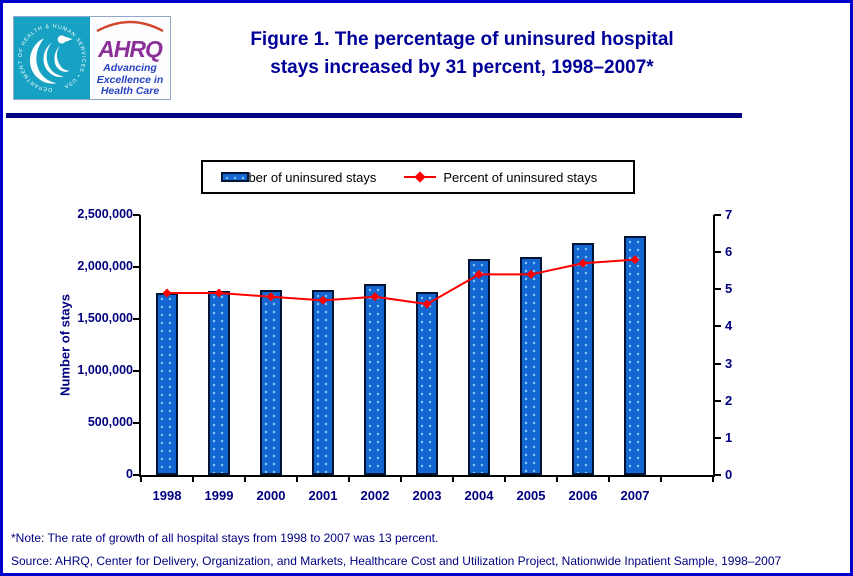  Describe the element at coordinates (479, 274) in the screenshot. I see `line-point-2004` at that location.